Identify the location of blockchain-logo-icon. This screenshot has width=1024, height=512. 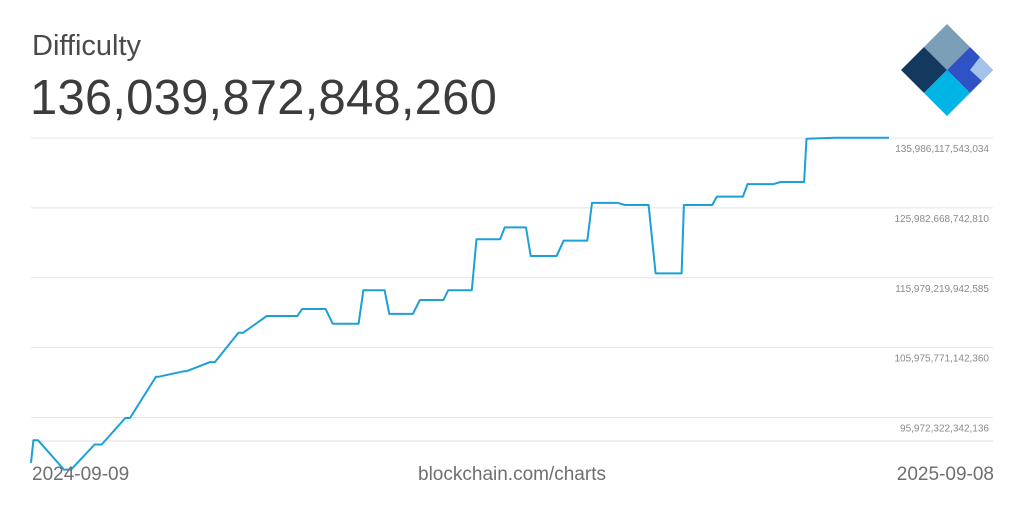
(947, 70).